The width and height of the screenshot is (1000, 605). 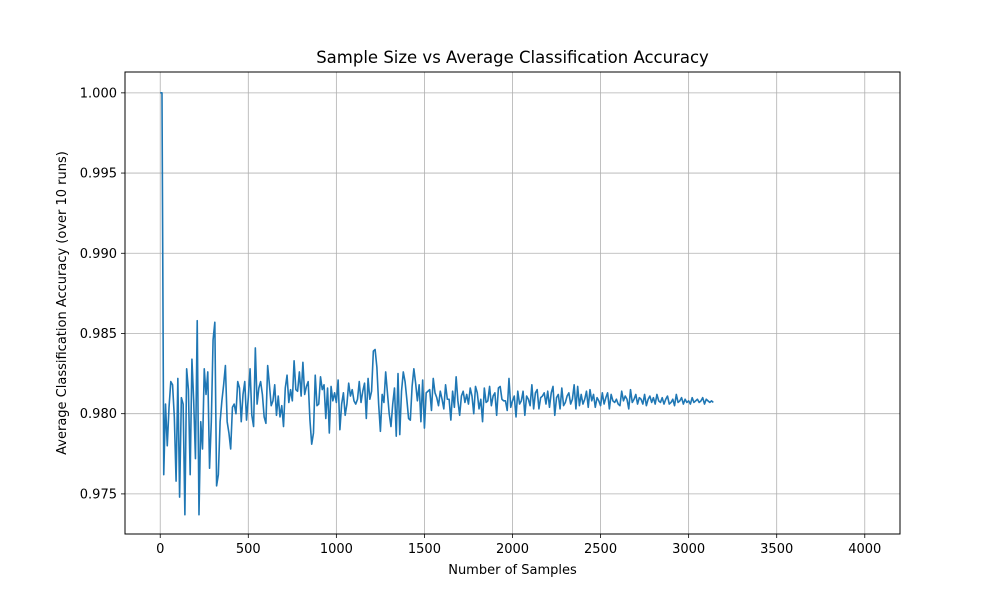 I want to click on x-axis-ticks: 0 500 1000 1500 2000 2500 3000 3500 4000, so click(x=518, y=545).